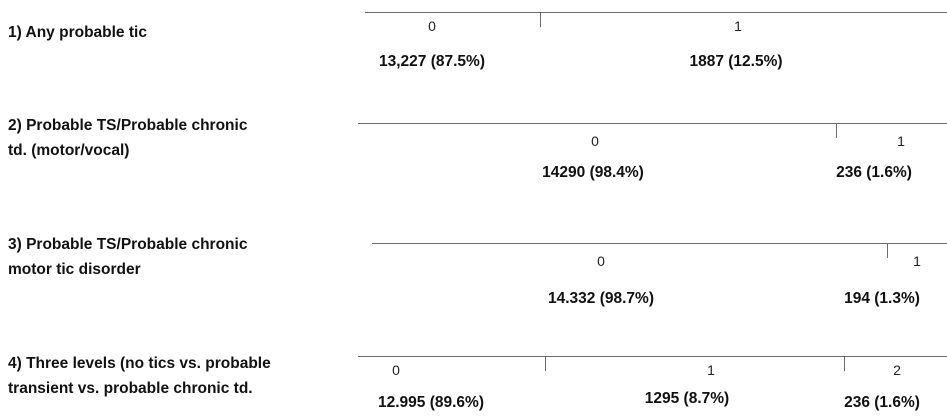 The width and height of the screenshot is (947, 416). What do you see at coordinates (874, 172) in the screenshot?
I see `row-2-count-1: 236 (1.6%)` at bounding box center [874, 172].